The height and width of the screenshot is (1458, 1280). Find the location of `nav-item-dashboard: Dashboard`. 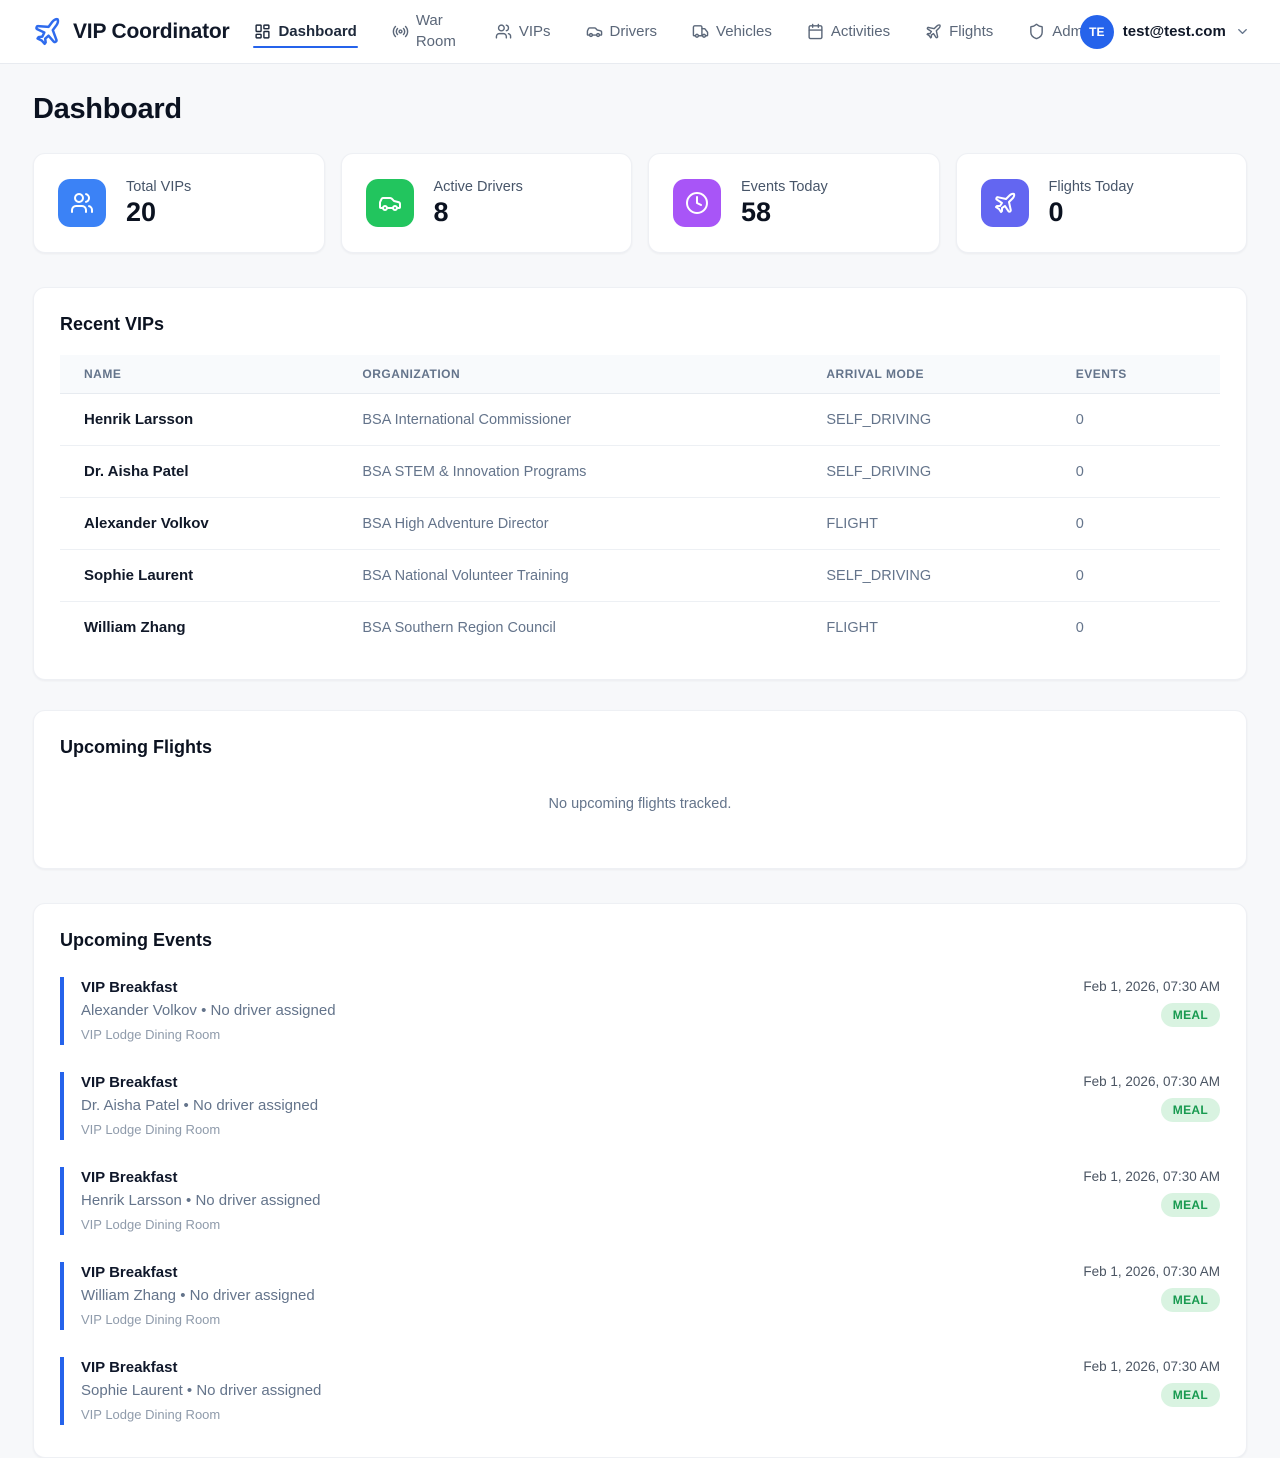

nav-item-dashboard: Dashboard is located at coordinates (306, 31).